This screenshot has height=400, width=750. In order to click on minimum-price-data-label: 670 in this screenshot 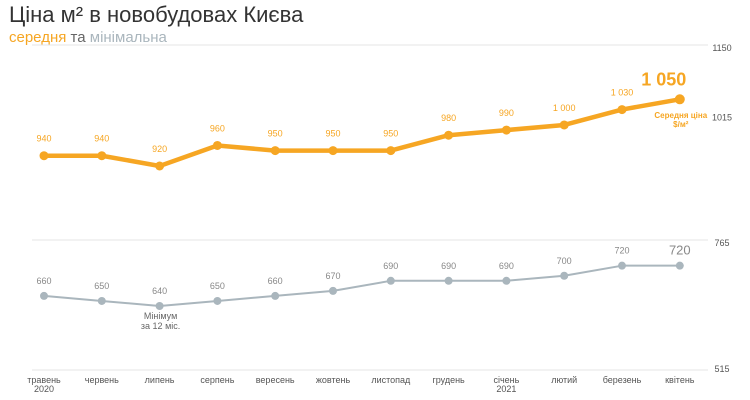, I will do `click(332, 276)`.